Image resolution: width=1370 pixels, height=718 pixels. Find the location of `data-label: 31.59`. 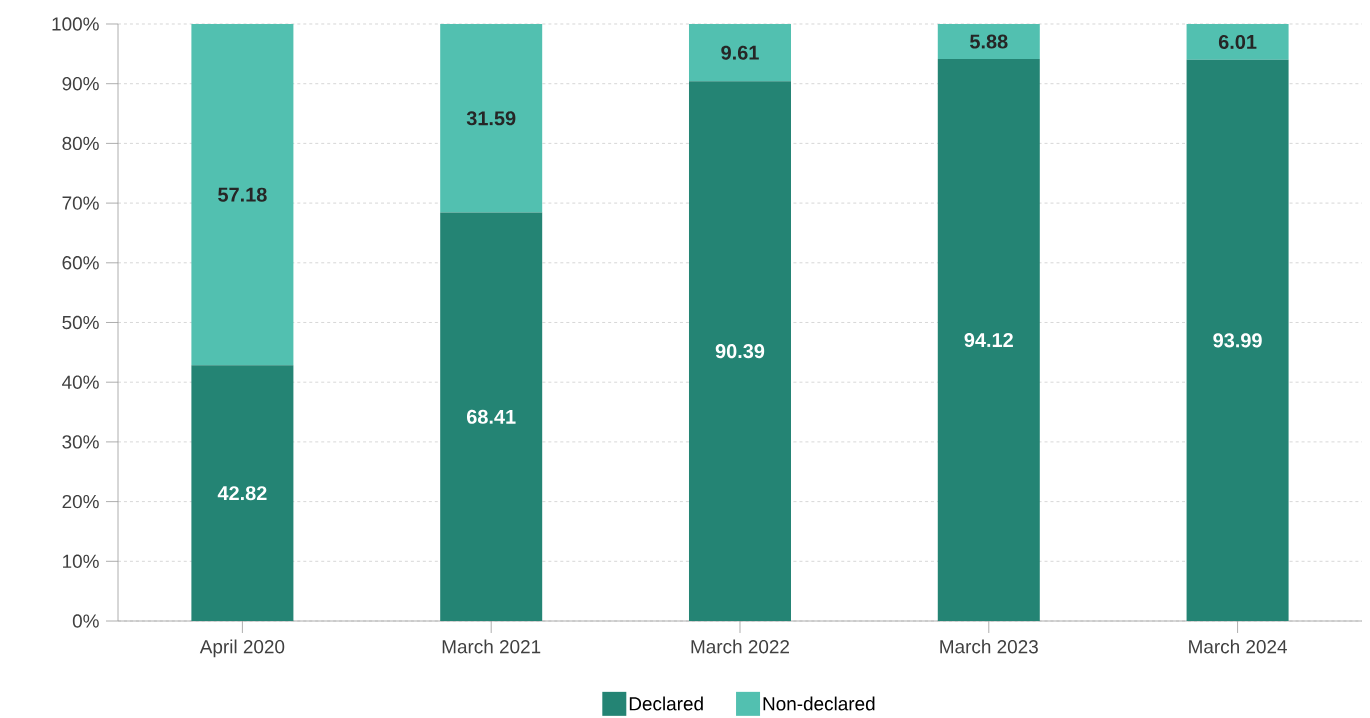

data-label: 31.59 is located at coordinates (491, 118).